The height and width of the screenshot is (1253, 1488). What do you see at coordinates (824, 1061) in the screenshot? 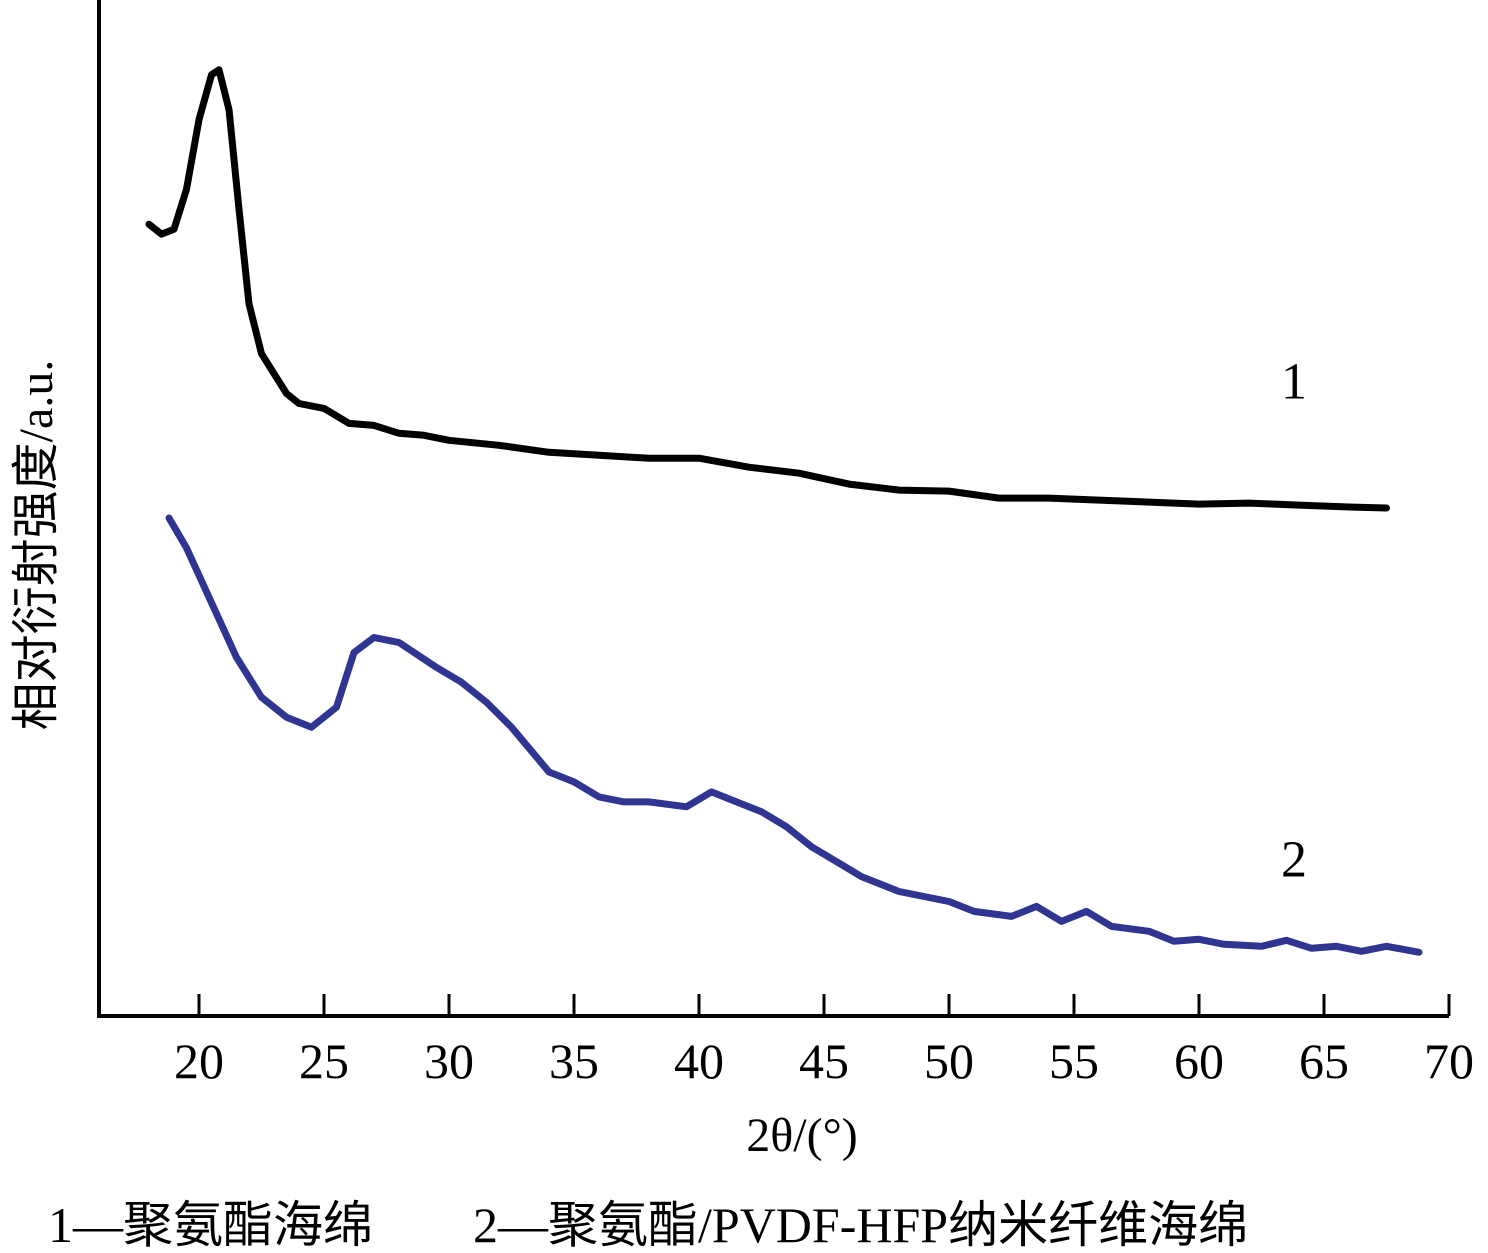
I see `x-tick-label: 45` at bounding box center [824, 1061].